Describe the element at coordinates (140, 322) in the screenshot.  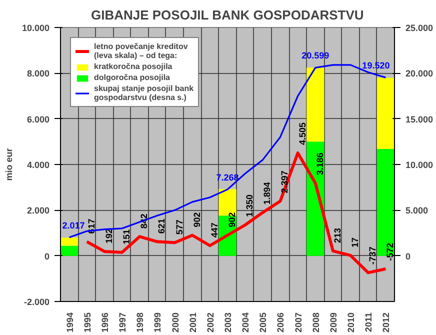
I see `x-tick-label: 1998` at that location.